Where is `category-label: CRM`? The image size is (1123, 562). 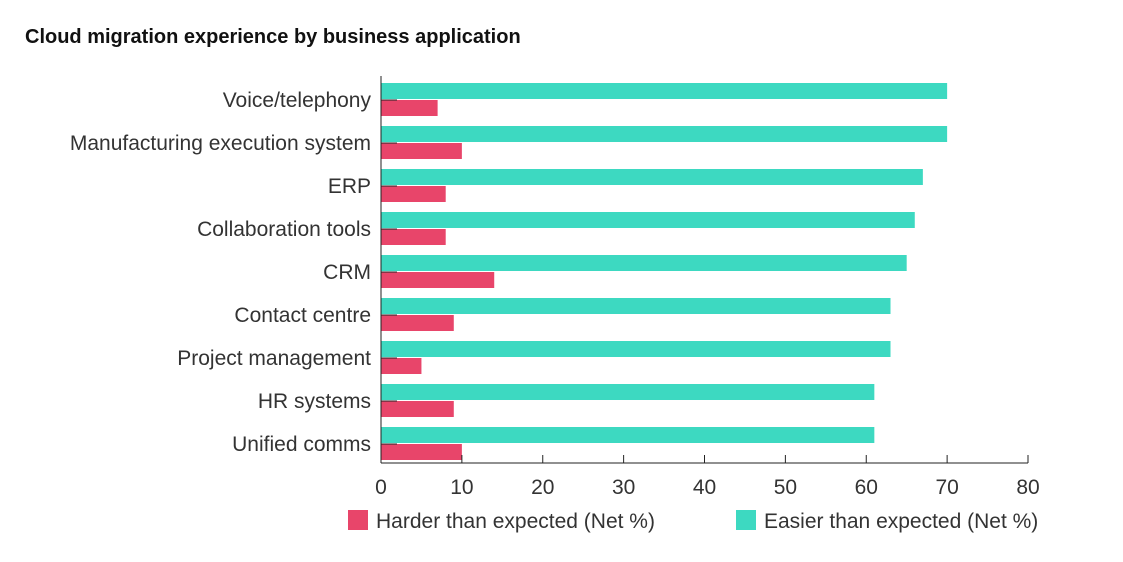 category-label: CRM is located at coordinates (347, 272).